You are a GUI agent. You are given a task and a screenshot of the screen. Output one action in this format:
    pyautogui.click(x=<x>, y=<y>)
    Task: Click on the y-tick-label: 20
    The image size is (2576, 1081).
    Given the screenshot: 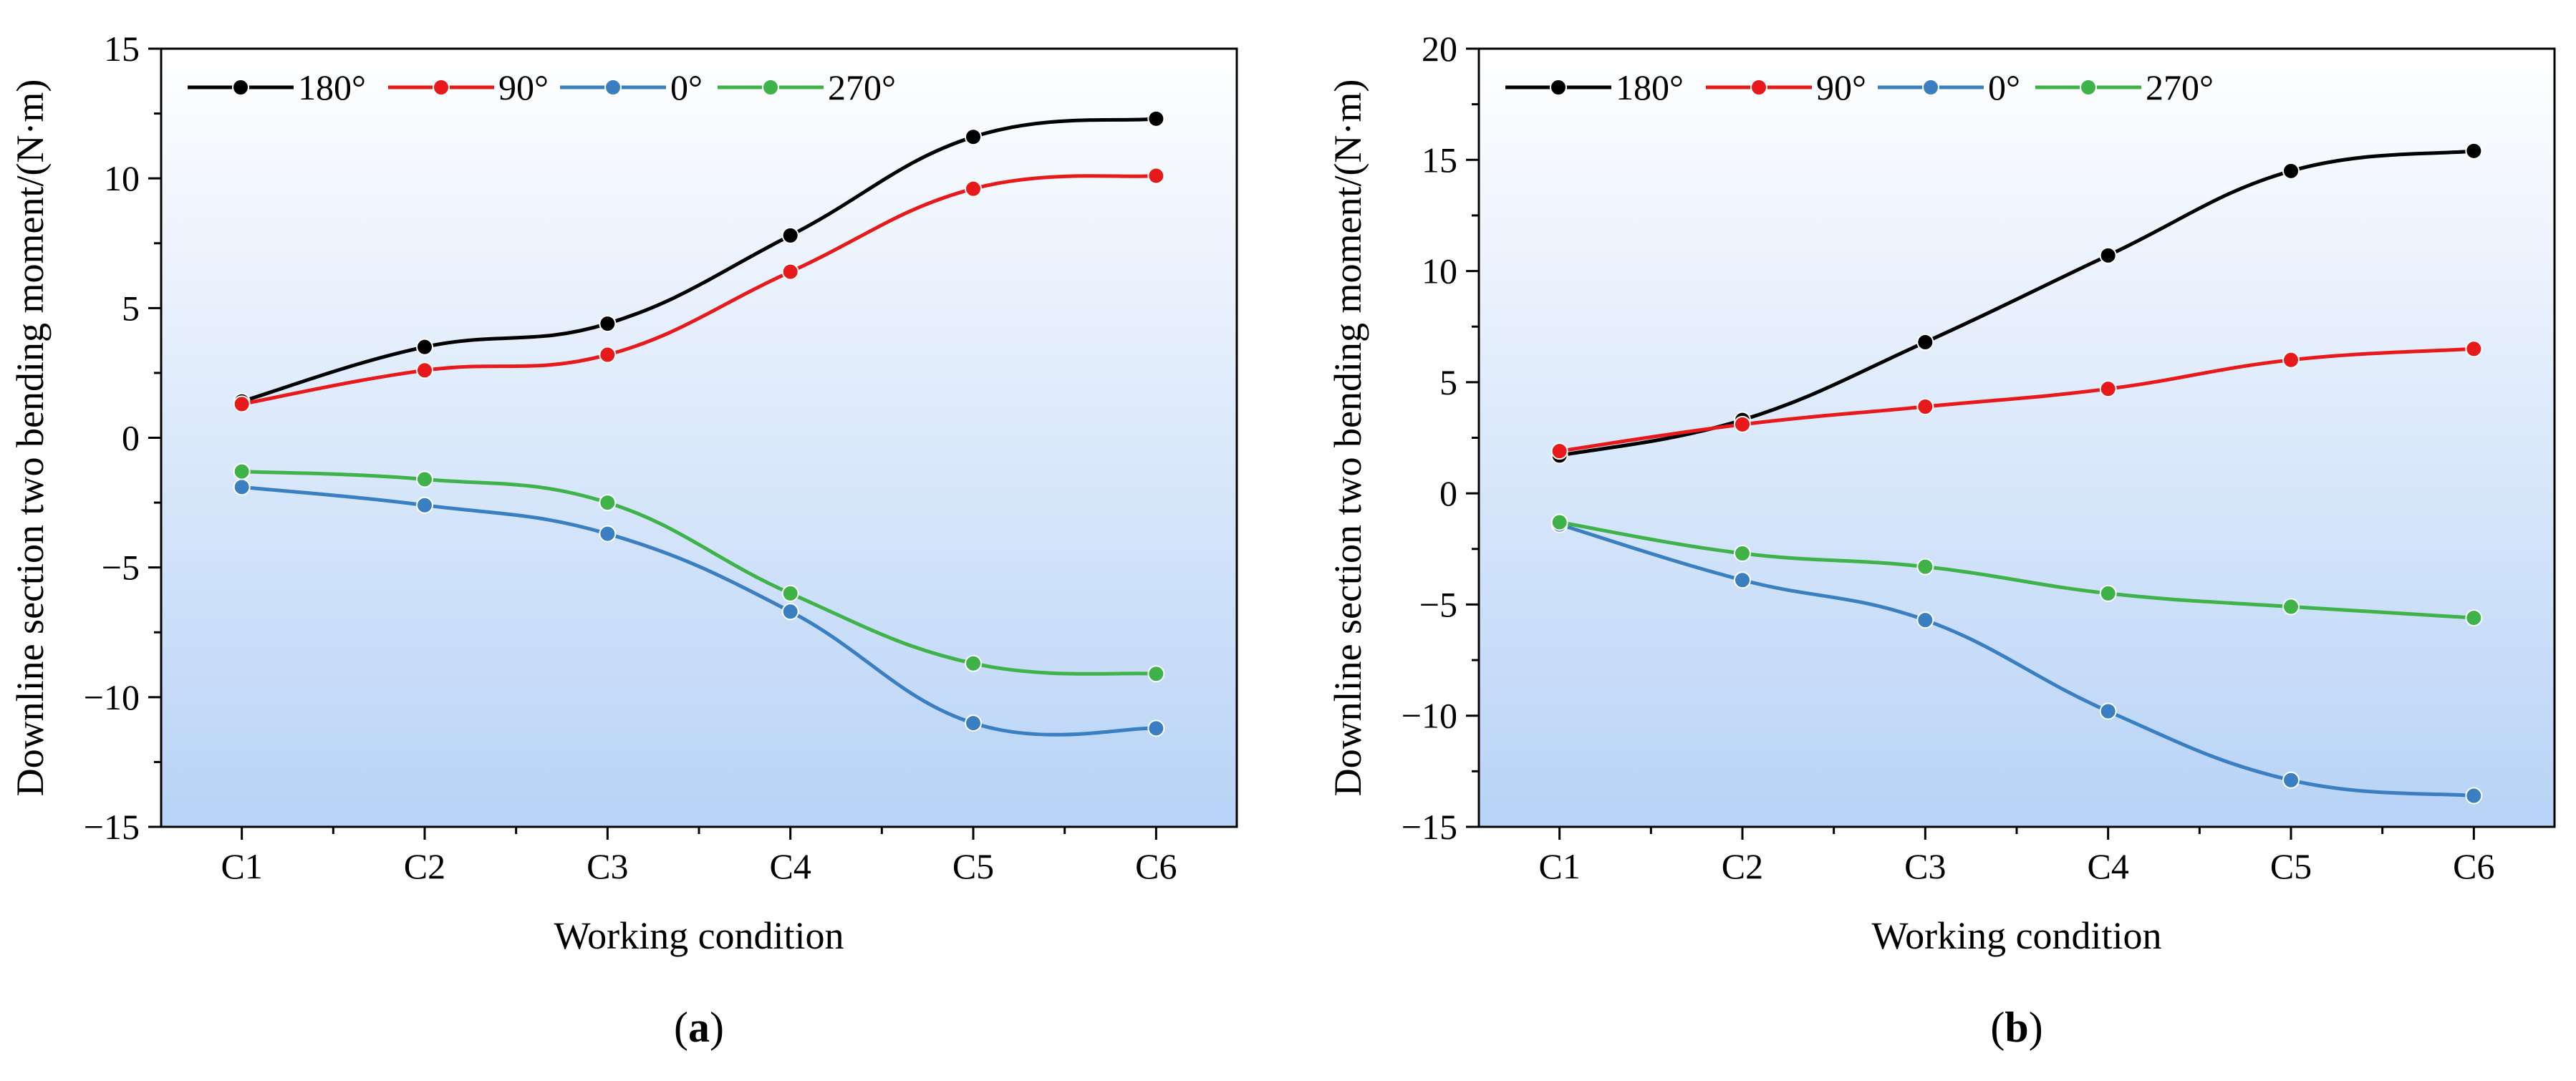 What is the action you would take?
    pyautogui.click(x=1439, y=49)
    